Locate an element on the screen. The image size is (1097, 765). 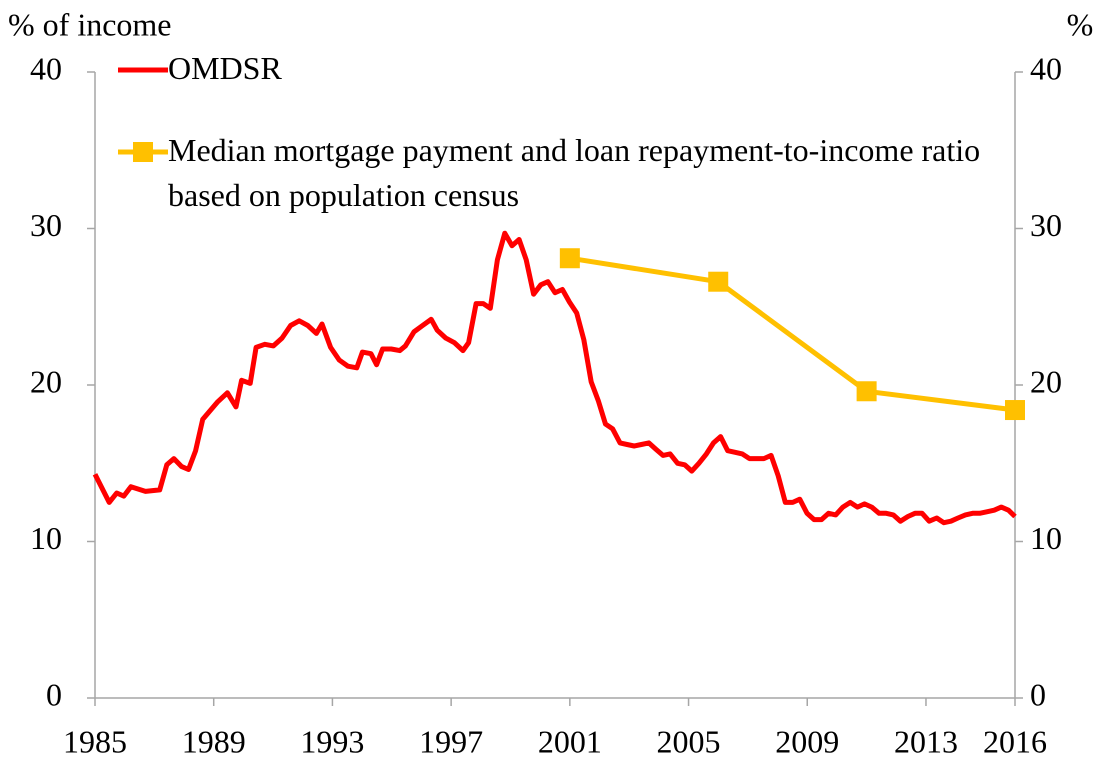
y-tick-label: 30 is located at coordinates (46, 225).